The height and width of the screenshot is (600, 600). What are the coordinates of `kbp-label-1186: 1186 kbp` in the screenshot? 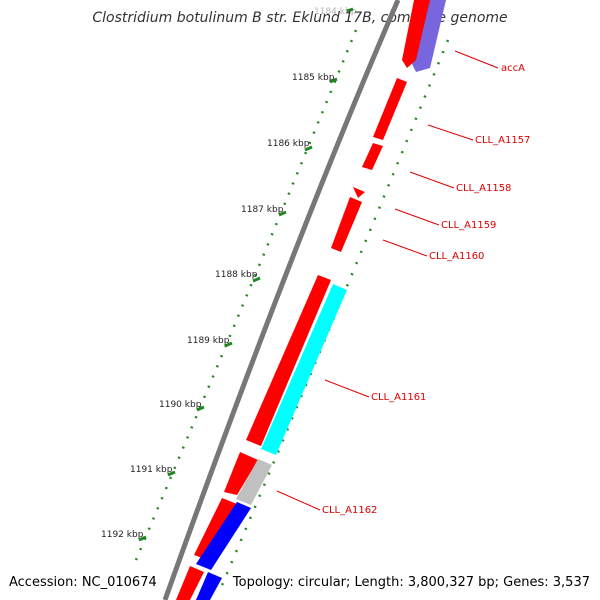 It's located at (288, 144).